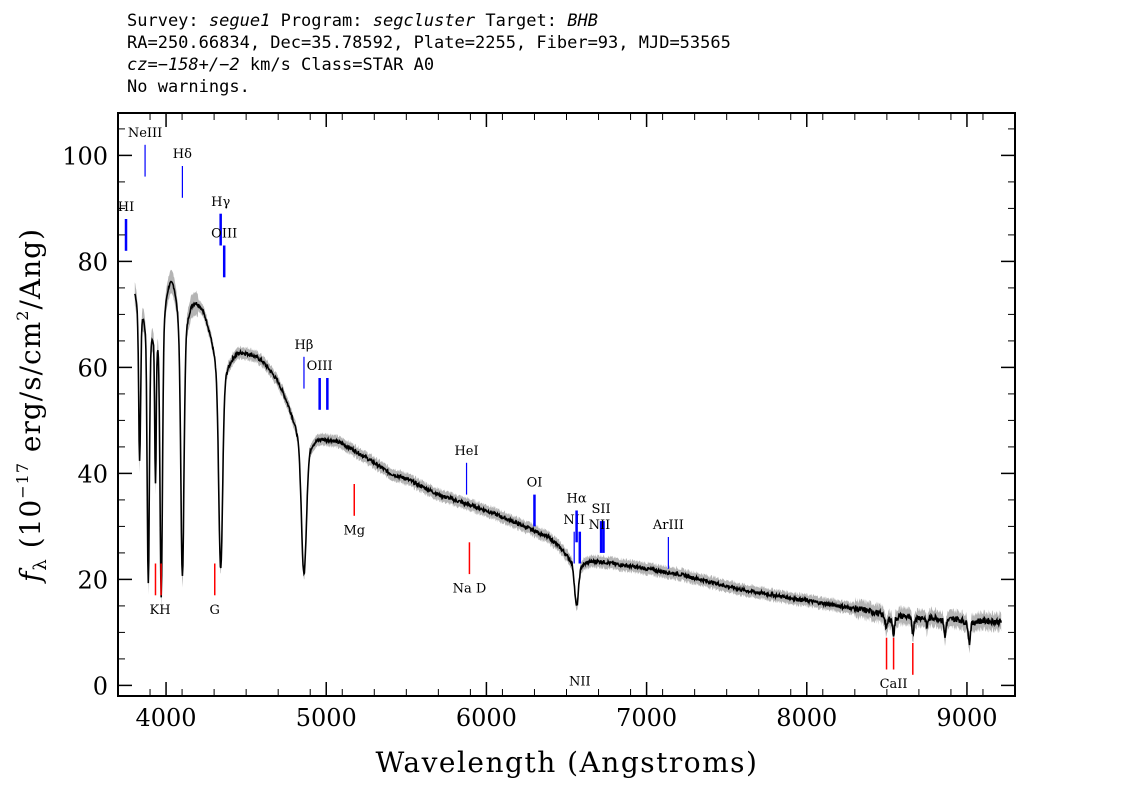  I want to click on emission-line-label: NeIII, so click(145, 133).